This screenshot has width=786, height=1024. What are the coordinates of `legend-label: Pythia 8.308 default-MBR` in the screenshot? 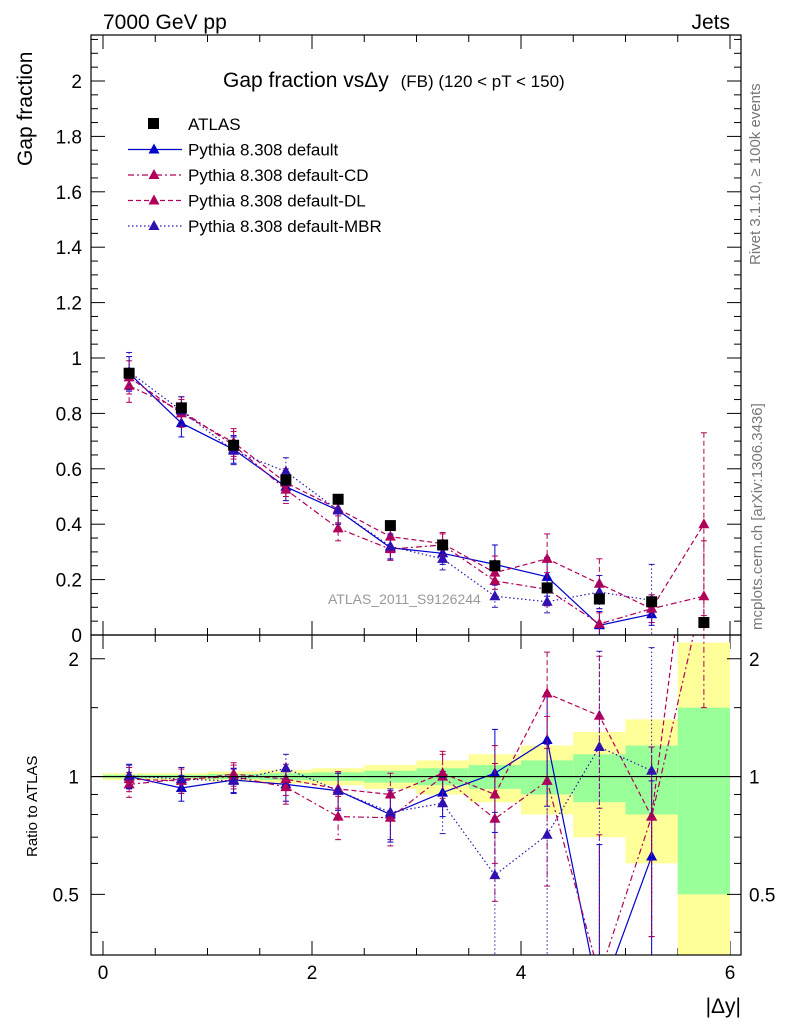 It's located at (285, 226).